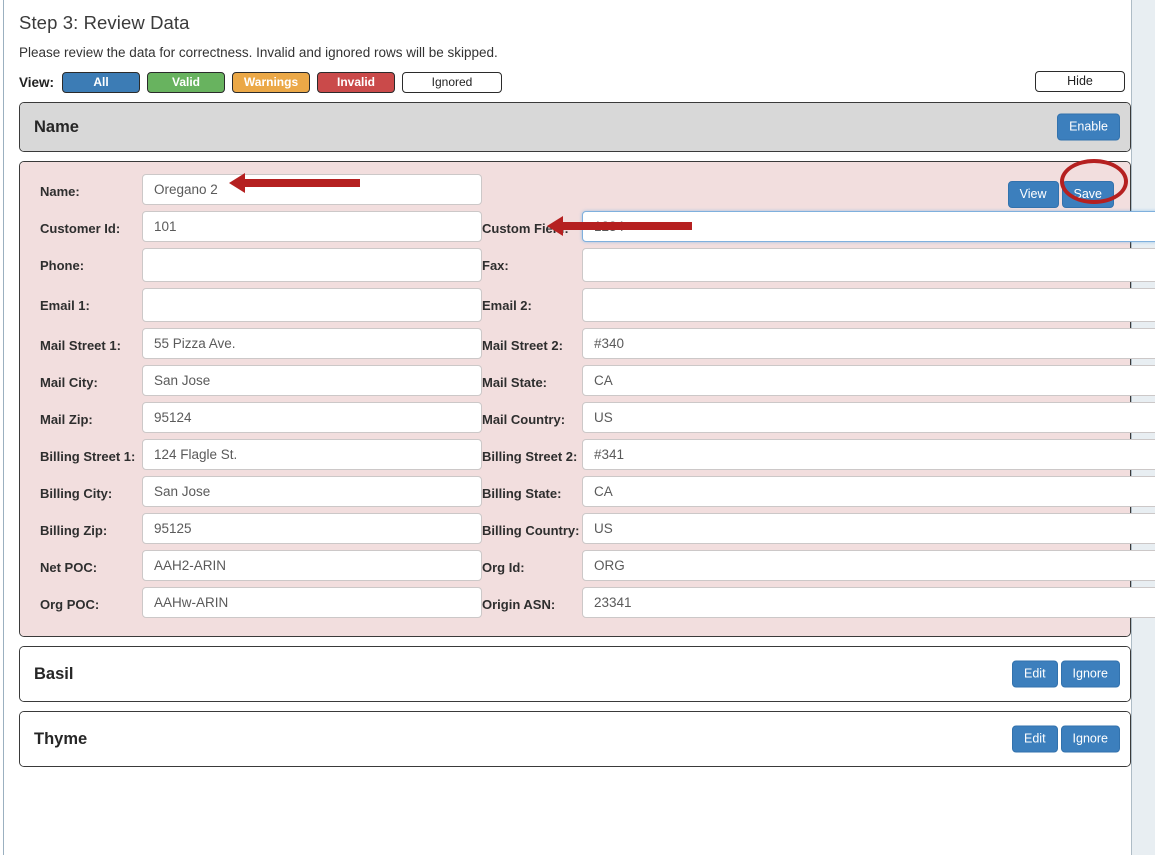 Image resolution: width=1155 pixels, height=855 pixels. What do you see at coordinates (507, 305) in the screenshot?
I see `field-email-2-label: Email 2:` at bounding box center [507, 305].